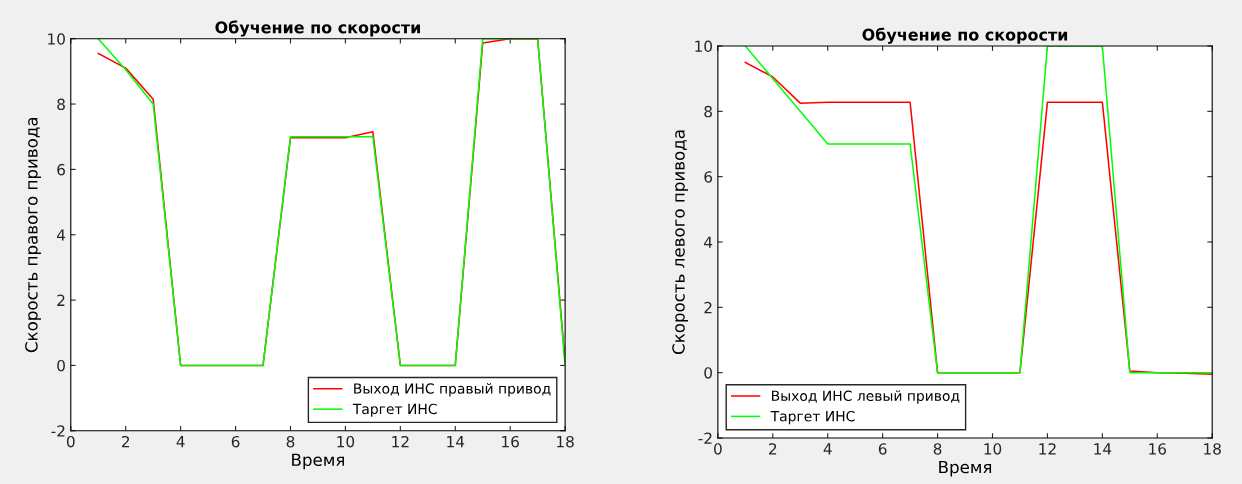  Describe the element at coordinates (866, 397) in the screenshot. I see `legend-label: Выход ИНС левый привод` at that location.